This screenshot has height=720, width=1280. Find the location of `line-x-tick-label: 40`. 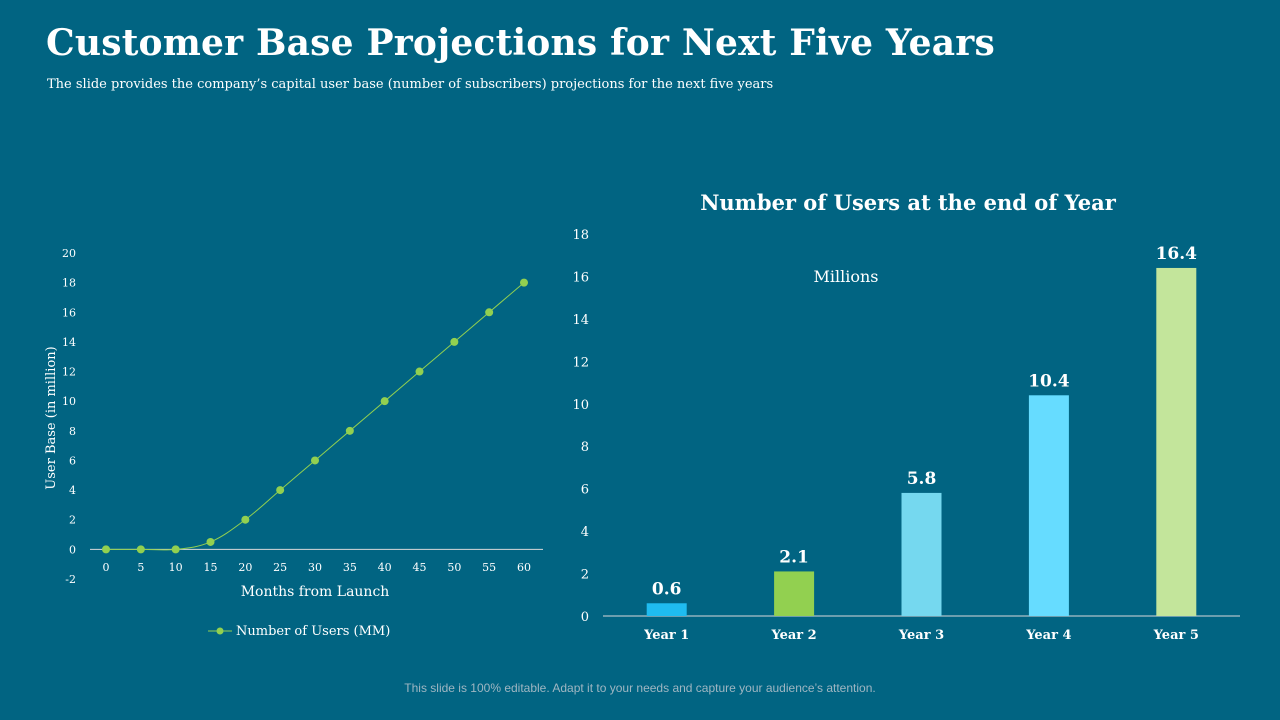

line-x-tick-label: 40 is located at coordinates (385, 567).